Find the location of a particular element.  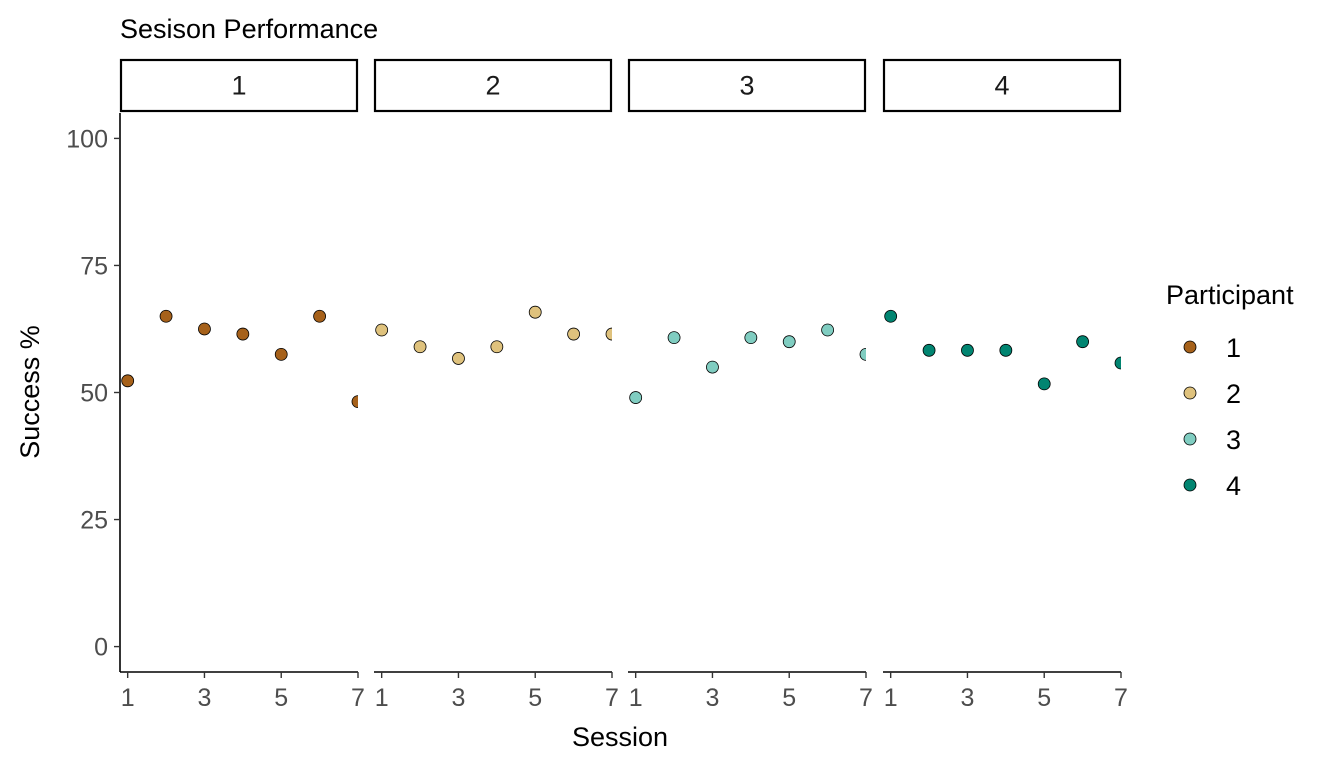

y-tick-label: 0 is located at coordinates (101, 648).